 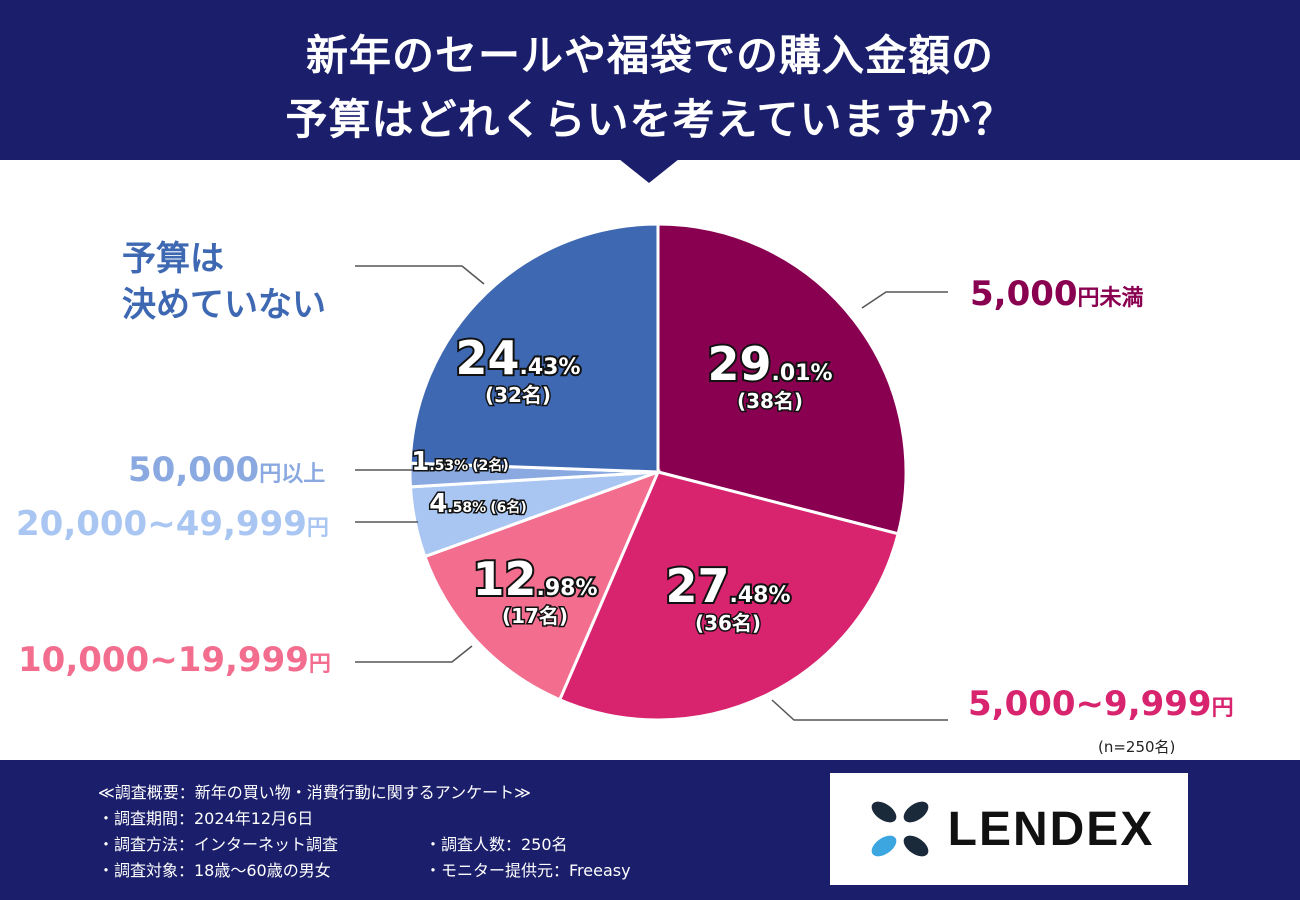 I want to click on lendex-logo-text: LENDEX, so click(x=1051, y=829).